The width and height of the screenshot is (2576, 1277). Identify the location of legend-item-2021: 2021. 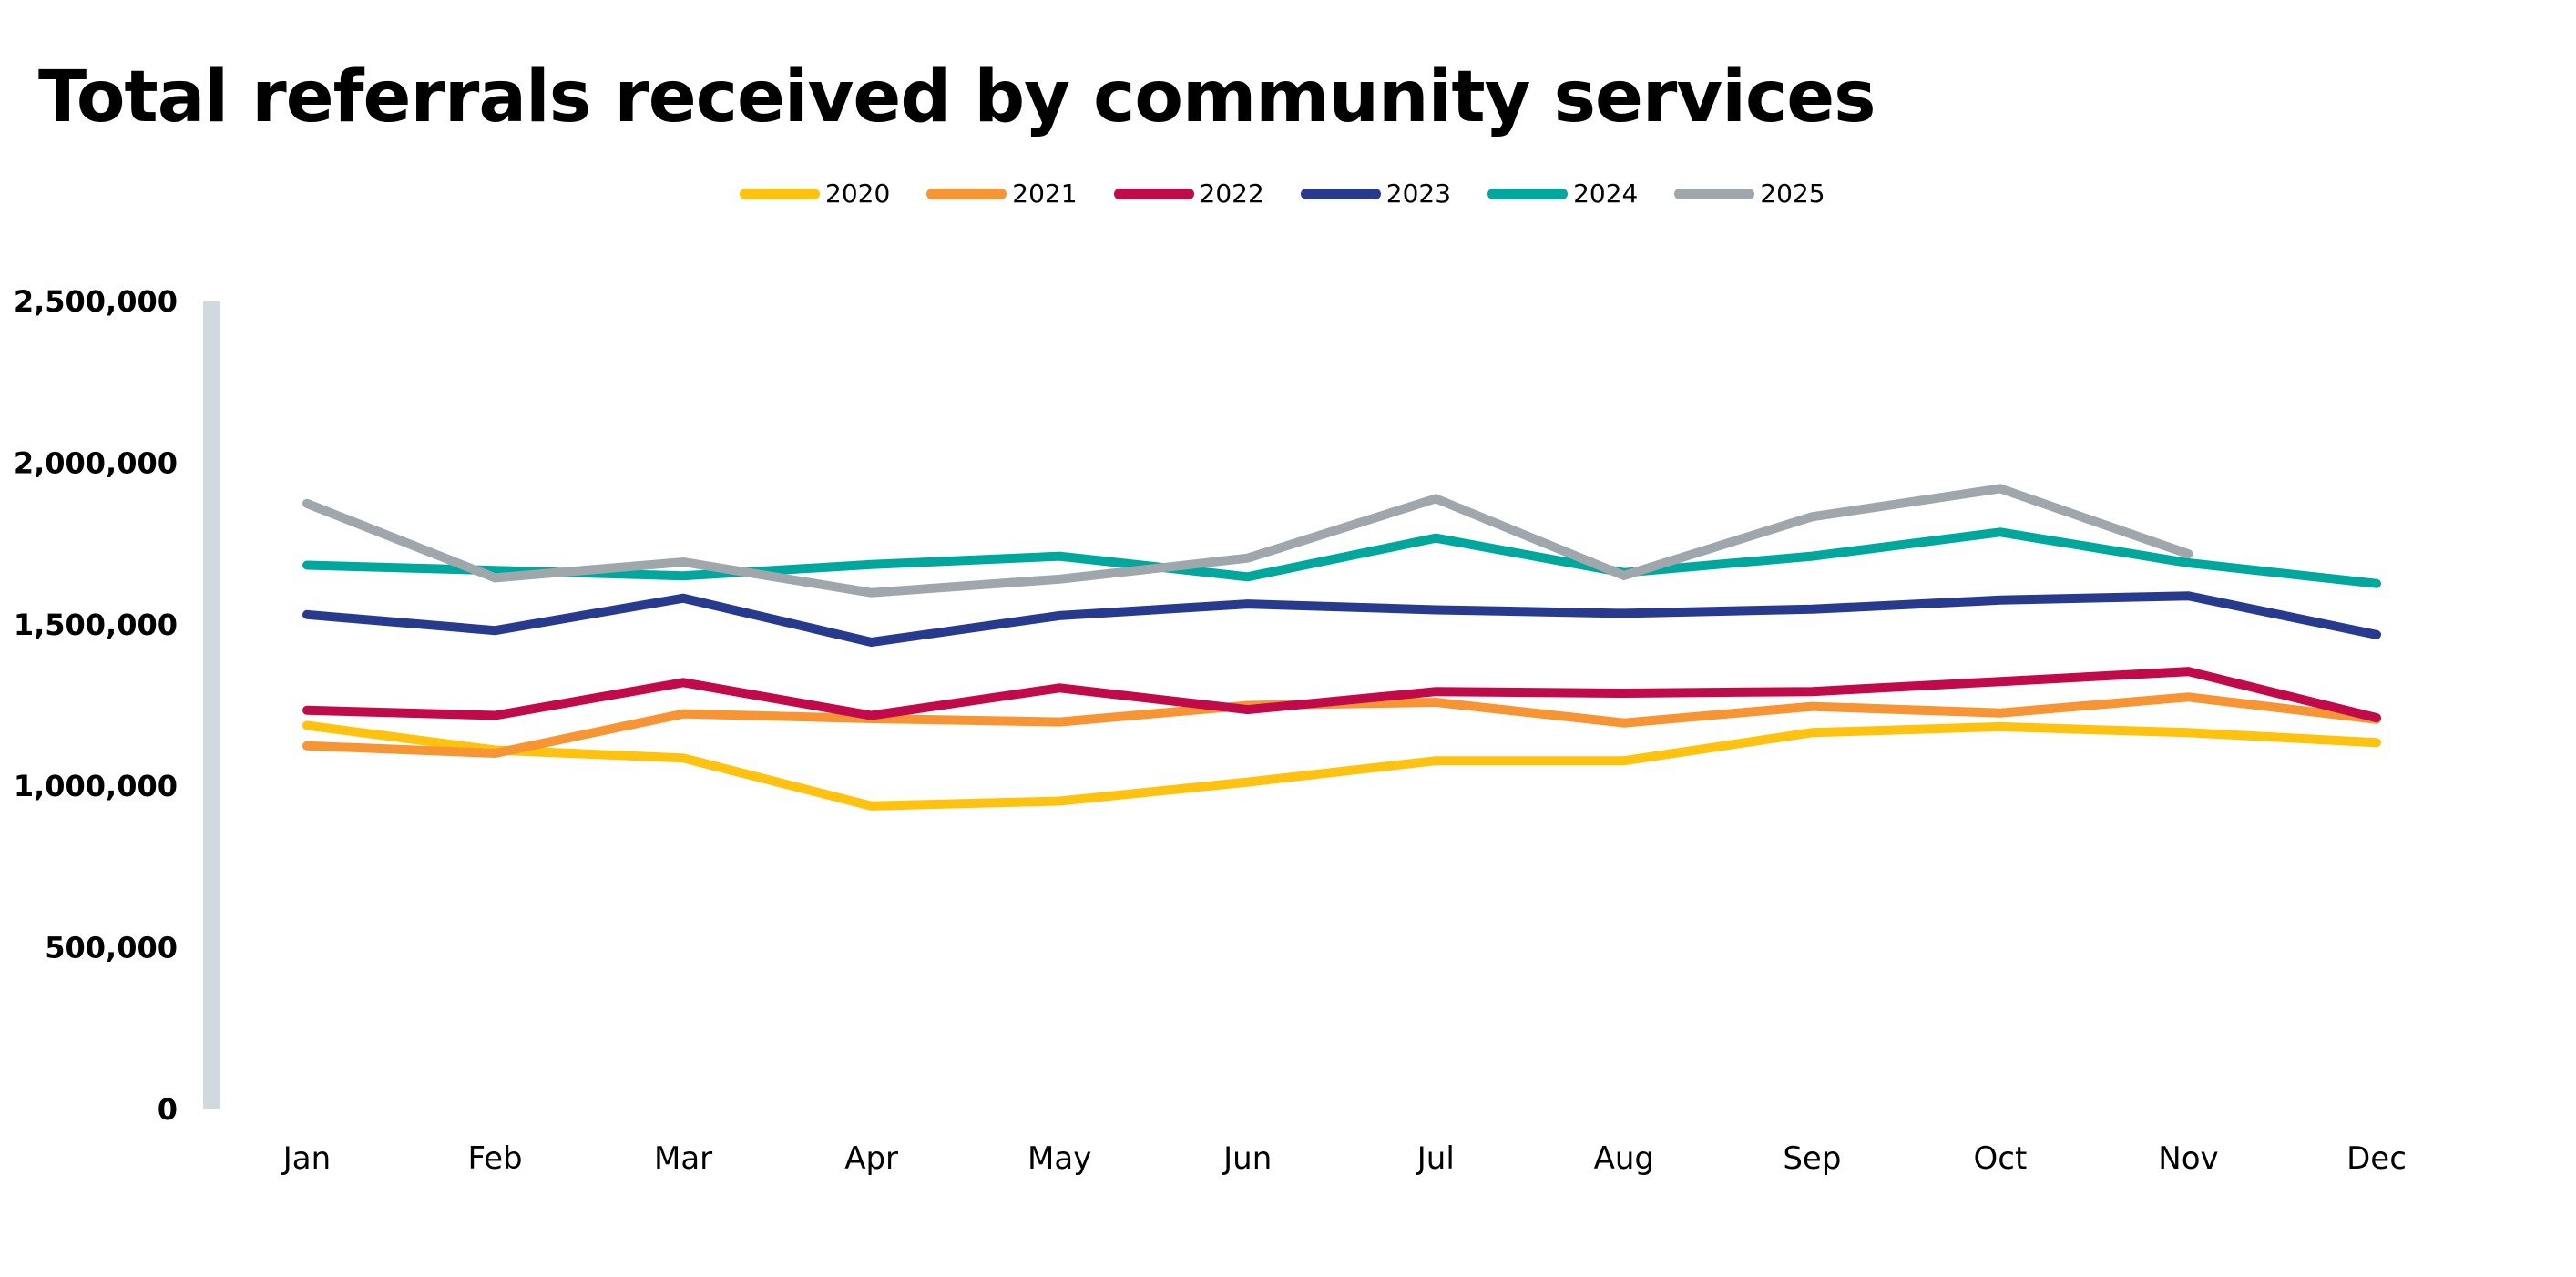
(1002, 194).